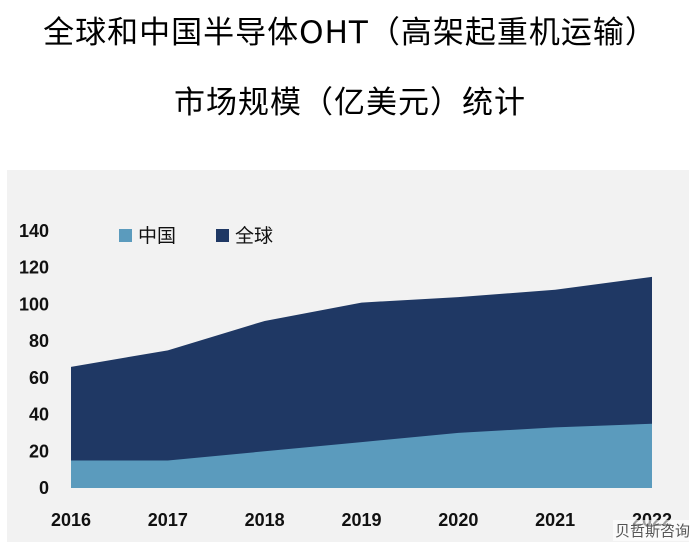 The image size is (700, 547). What do you see at coordinates (34, 304) in the screenshot?
I see `y-tick-label: 100` at bounding box center [34, 304].